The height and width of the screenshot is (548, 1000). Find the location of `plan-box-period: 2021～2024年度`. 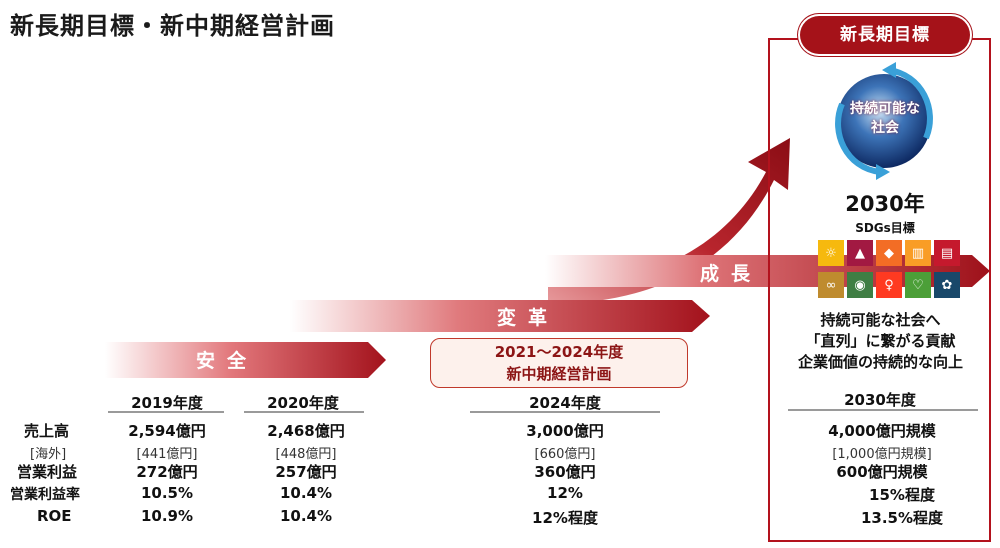

plan-box-period: 2021～2024年度 is located at coordinates (559, 352).